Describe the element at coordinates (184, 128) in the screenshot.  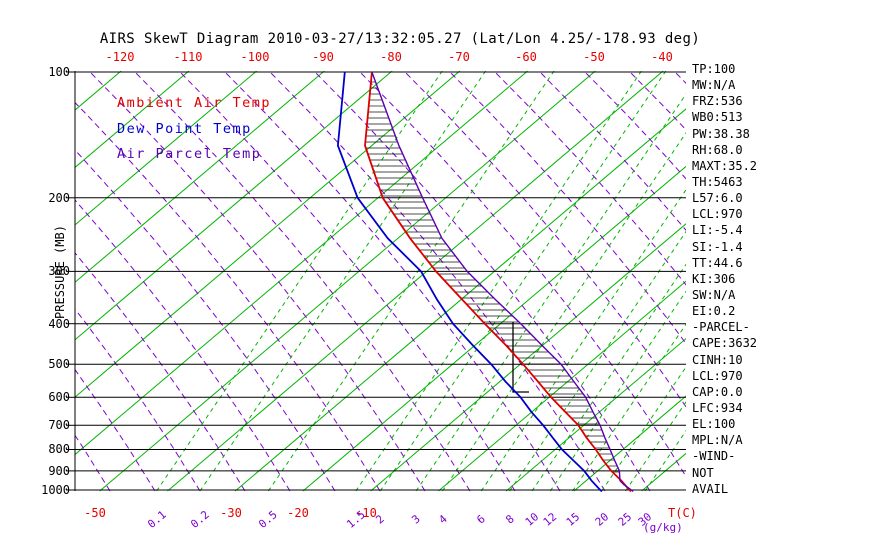
I see `legend-dew-point-temp: Dew Point Temp` at that location.